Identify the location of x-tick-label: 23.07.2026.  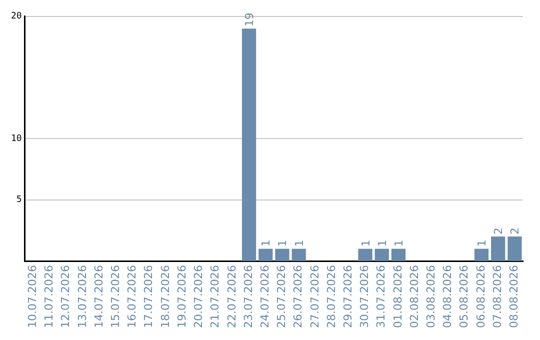
(248, 296).